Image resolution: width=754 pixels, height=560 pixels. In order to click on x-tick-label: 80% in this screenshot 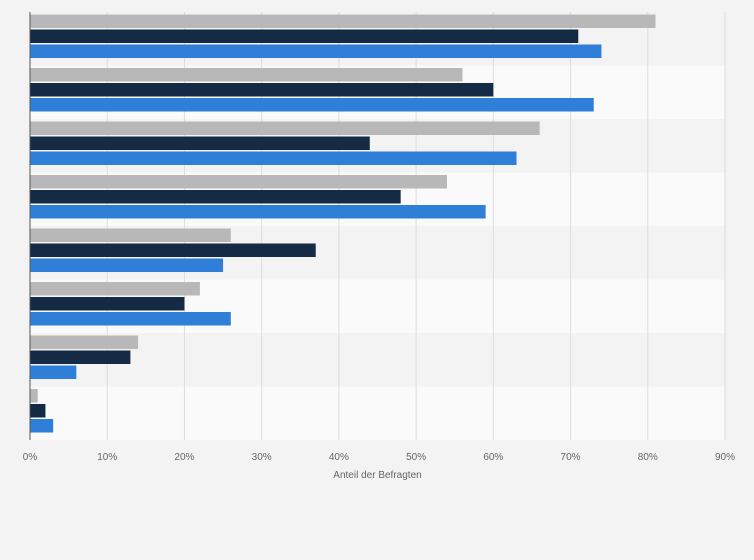, I will do `click(648, 457)`.